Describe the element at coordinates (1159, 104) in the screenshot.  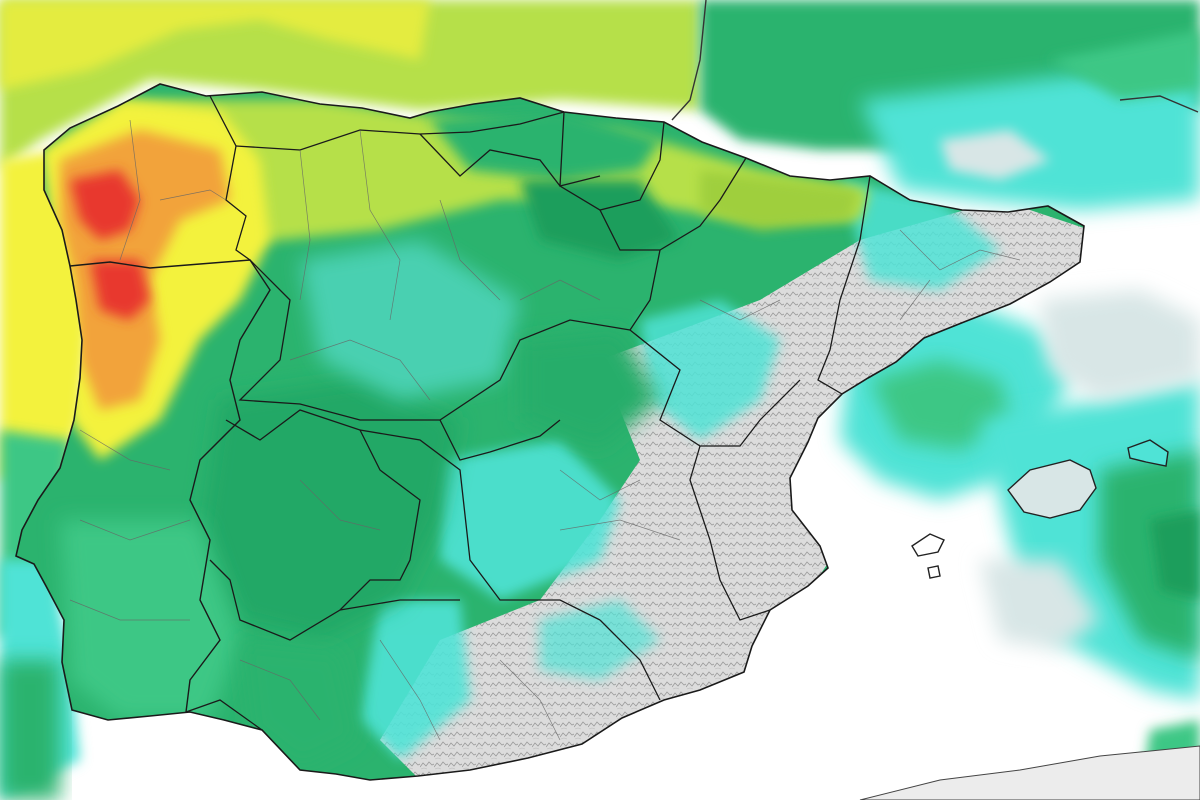
I see `france-med-coast` at that location.